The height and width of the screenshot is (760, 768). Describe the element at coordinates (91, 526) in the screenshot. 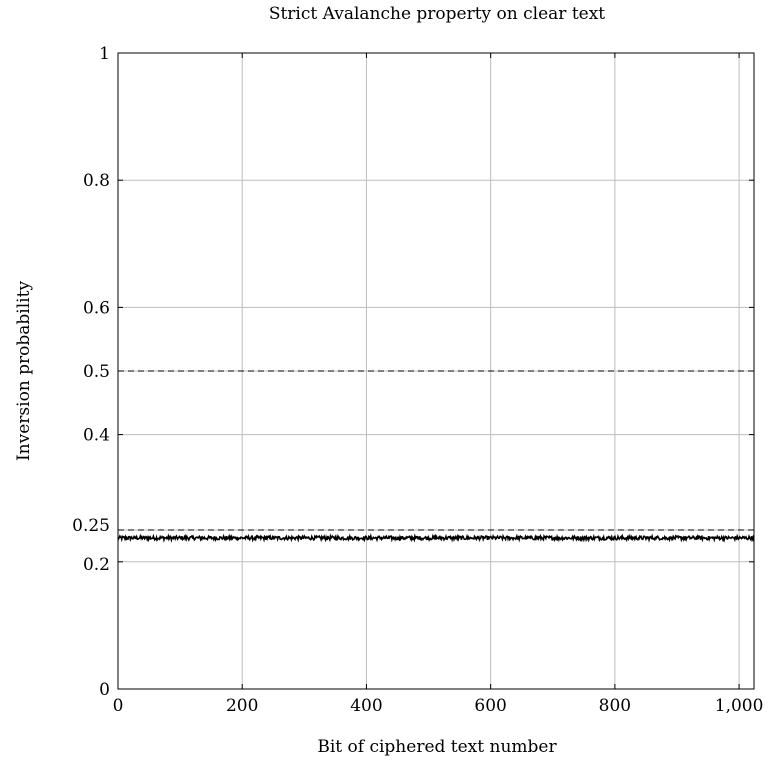

I see `y-tick-label: 0.25` at that location.